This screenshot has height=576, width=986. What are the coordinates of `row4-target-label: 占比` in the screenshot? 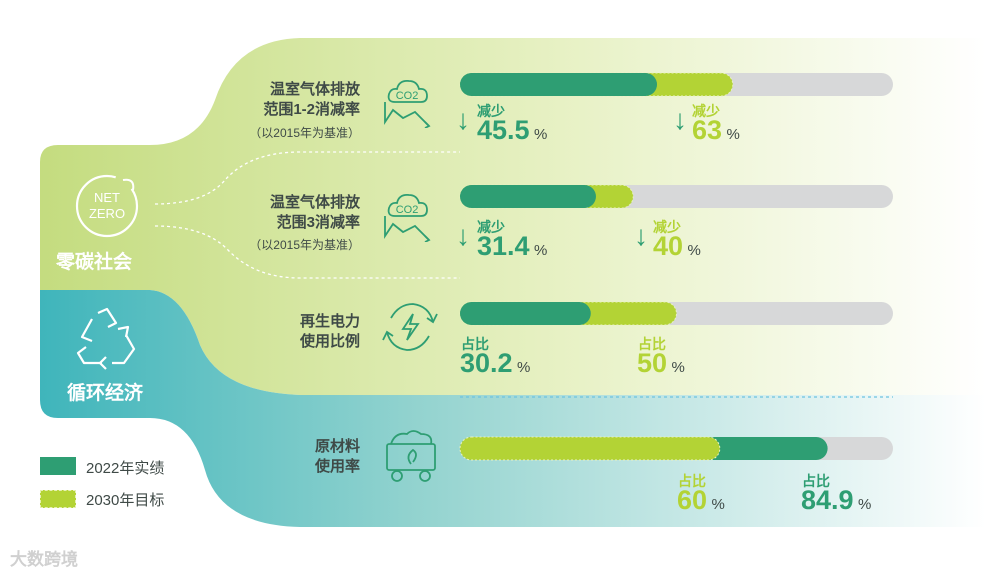 It's located at (692, 481).